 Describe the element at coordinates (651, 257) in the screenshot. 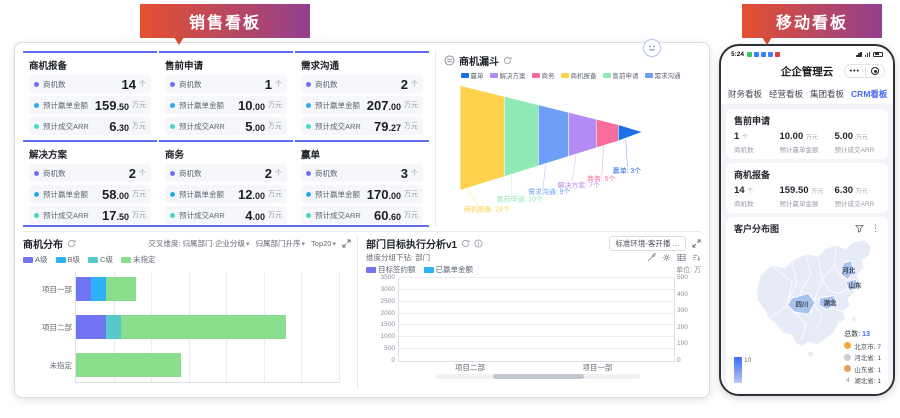

I see `magic-icon` at that location.